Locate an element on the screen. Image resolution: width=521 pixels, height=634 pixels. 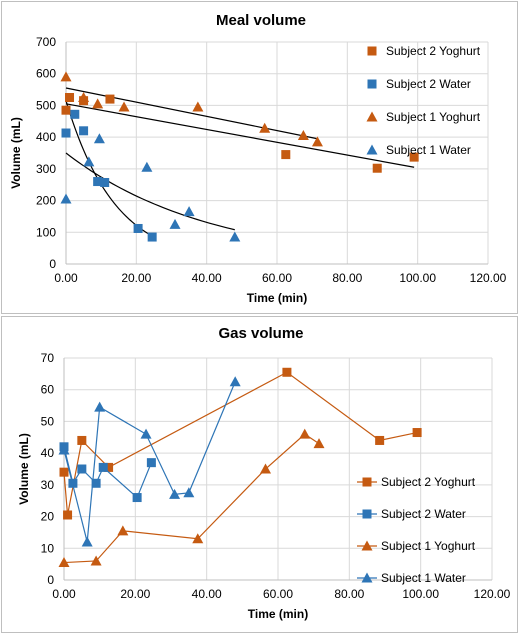
series-line is located at coordinates (107, 472).